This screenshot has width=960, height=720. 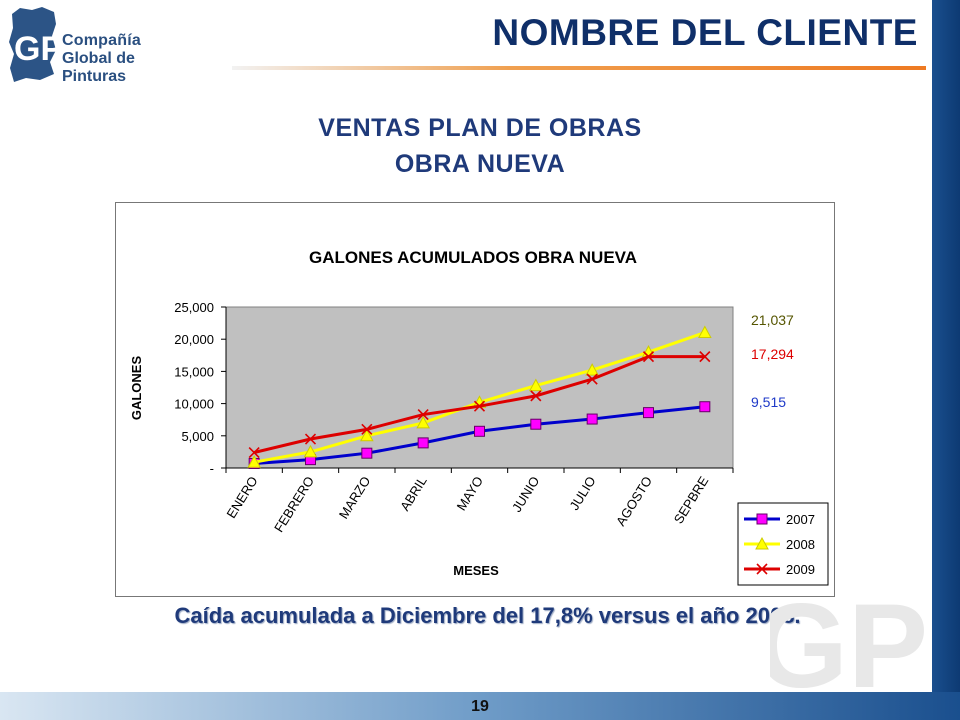 I want to click on series-layer, so click(x=479, y=397).